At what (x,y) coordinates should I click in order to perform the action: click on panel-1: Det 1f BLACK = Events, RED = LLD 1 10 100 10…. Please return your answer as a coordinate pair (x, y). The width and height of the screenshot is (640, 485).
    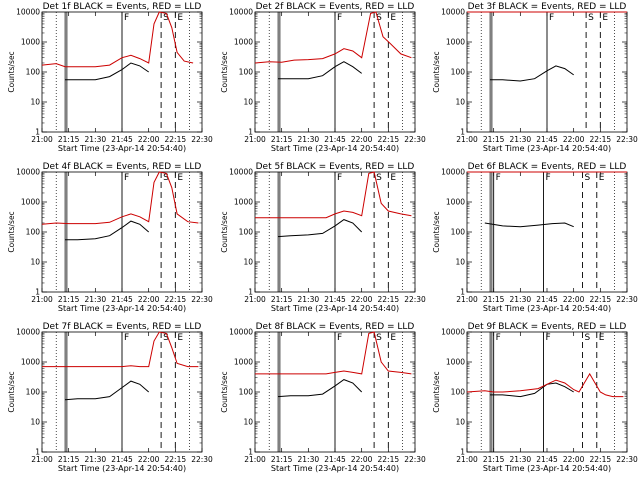
    Looking at the image, I should click on (110, 77).